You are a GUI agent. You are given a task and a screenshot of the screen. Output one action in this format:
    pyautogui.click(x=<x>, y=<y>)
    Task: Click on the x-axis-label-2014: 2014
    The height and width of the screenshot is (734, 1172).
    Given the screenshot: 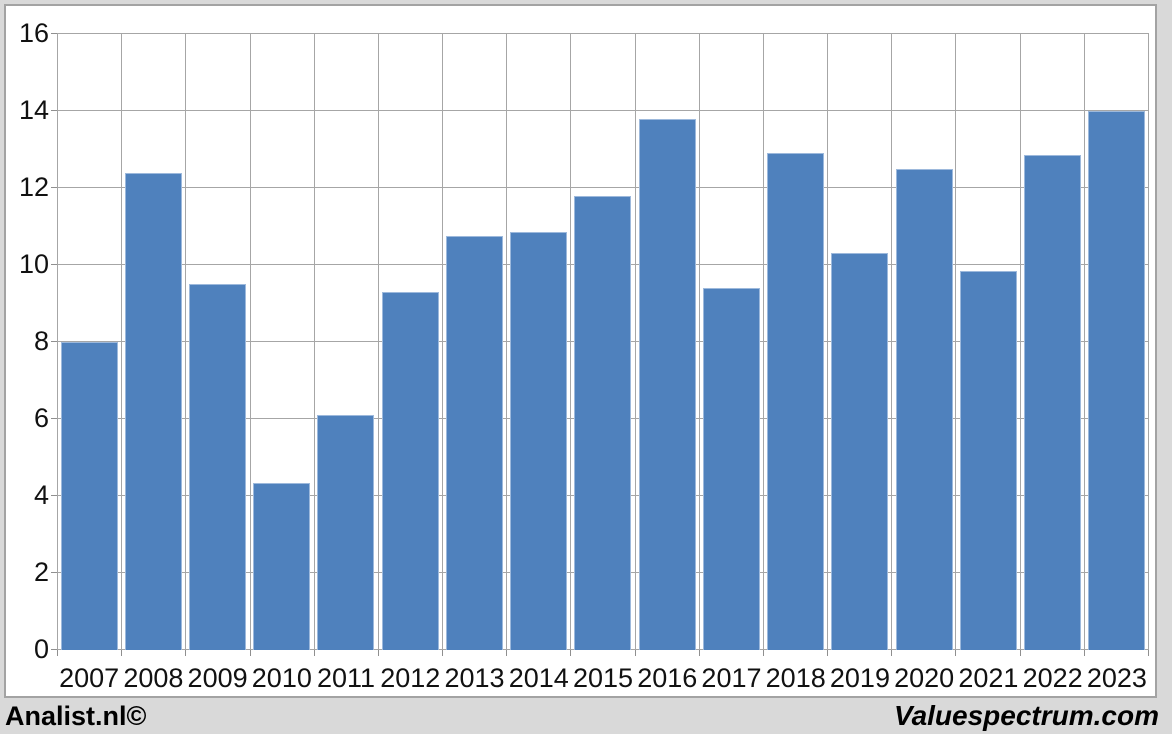 What is the action you would take?
    pyautogui.click(x=538, y=678)
    